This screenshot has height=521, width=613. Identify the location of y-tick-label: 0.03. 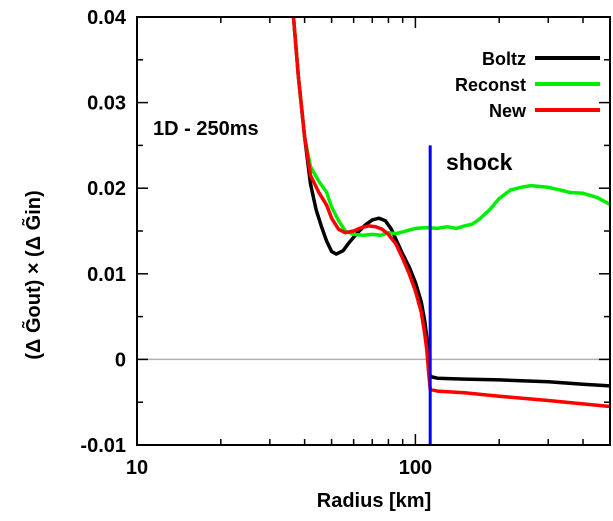
(106, 104).